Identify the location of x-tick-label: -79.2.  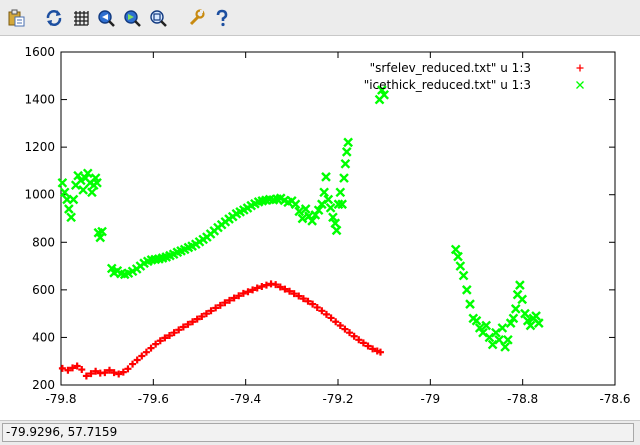
(337, 399).